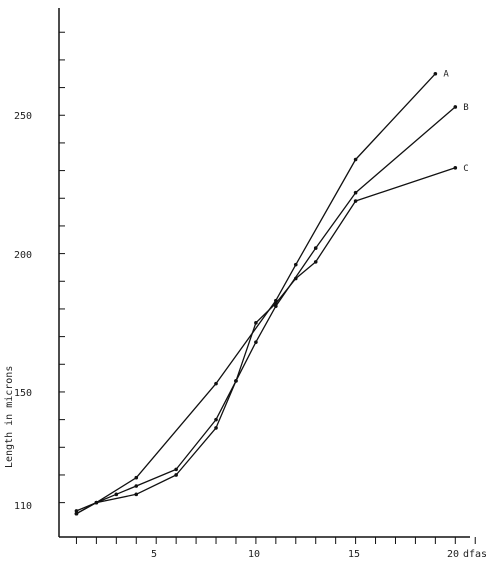 The height and width of the screenshot is (574, 500). What do you see at coordinates (62, 267) in the screenshot?
I see `y-minor-ticks` at bounding box center [62, 267].